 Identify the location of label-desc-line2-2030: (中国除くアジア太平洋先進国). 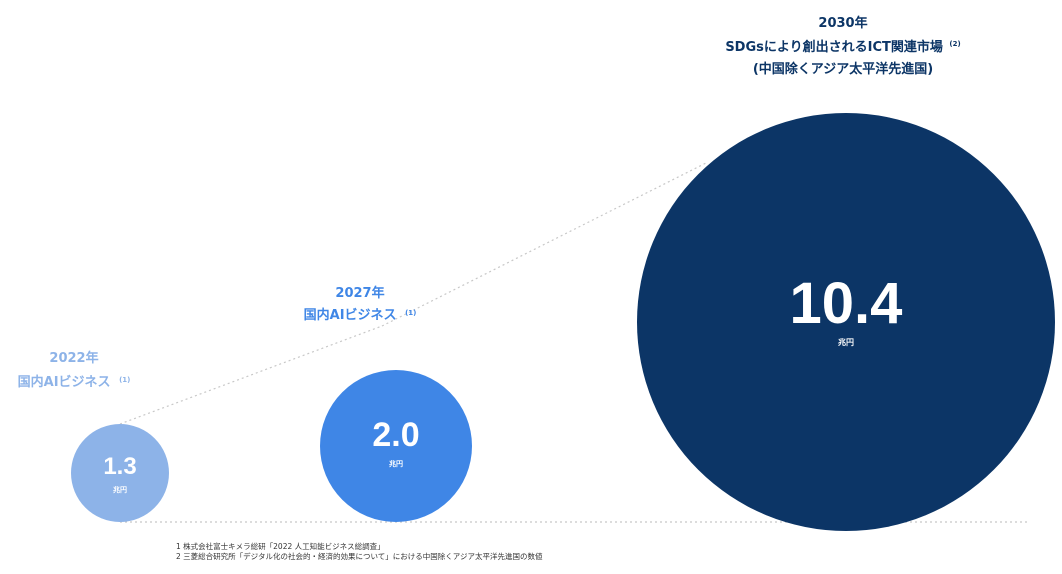
(843, 69).